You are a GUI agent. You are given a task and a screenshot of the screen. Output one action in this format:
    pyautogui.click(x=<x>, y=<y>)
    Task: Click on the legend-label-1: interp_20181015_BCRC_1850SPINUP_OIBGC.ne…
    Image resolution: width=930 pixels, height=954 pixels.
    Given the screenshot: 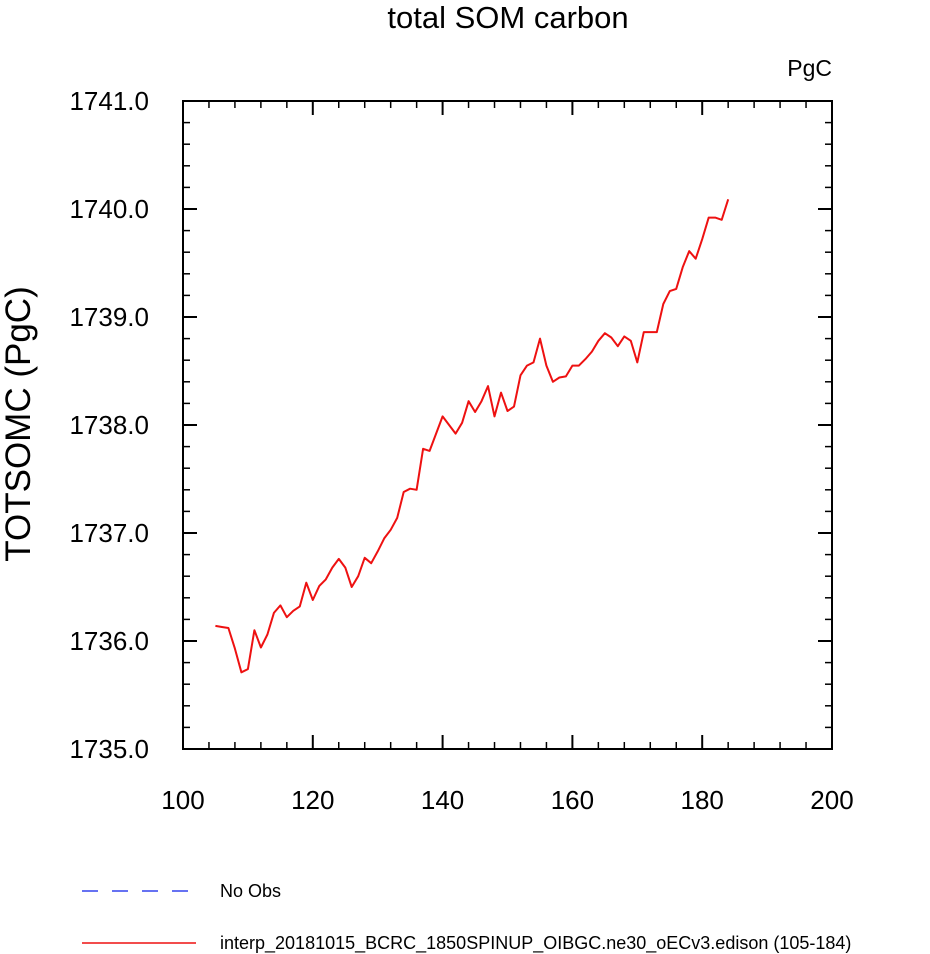 What is the action you would take?
    pyautogui.click(x=535, y=943)
    